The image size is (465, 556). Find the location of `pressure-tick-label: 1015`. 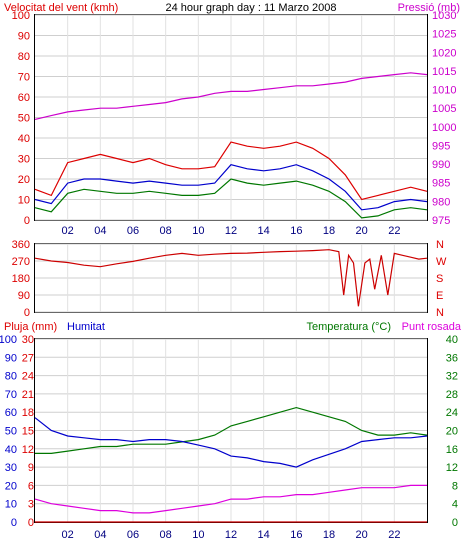

pressure-tick-label: 1015 is located at coordinates (444, 72).